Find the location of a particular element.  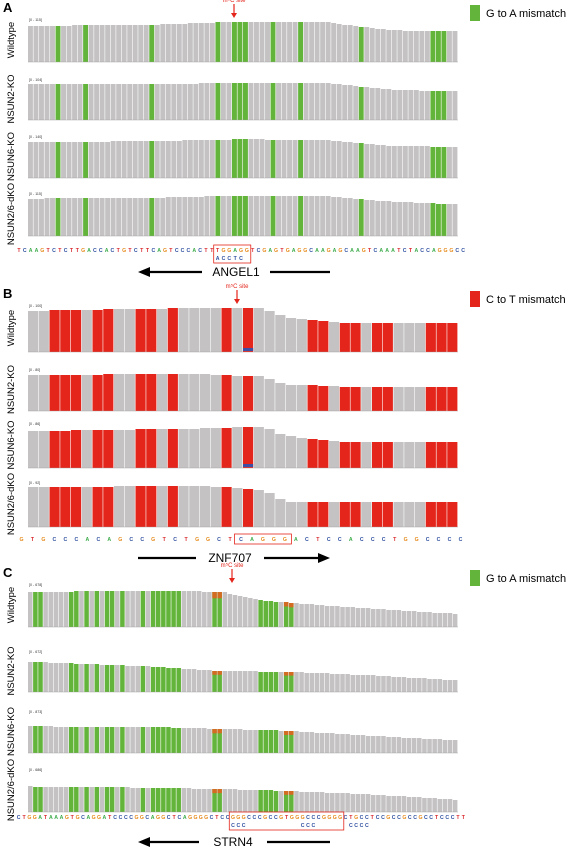

track-nsun2-ko: NSUN2-KO [0 - 104] is located at coordinates (232, 99).